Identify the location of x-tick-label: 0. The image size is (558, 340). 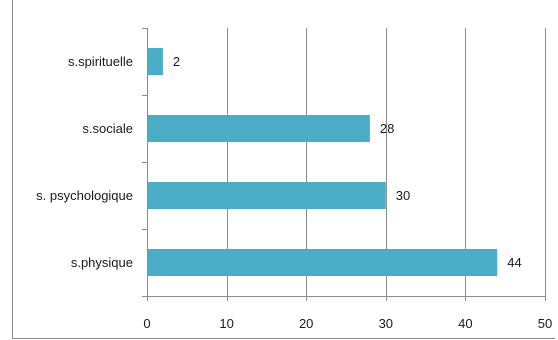
(146, 323).